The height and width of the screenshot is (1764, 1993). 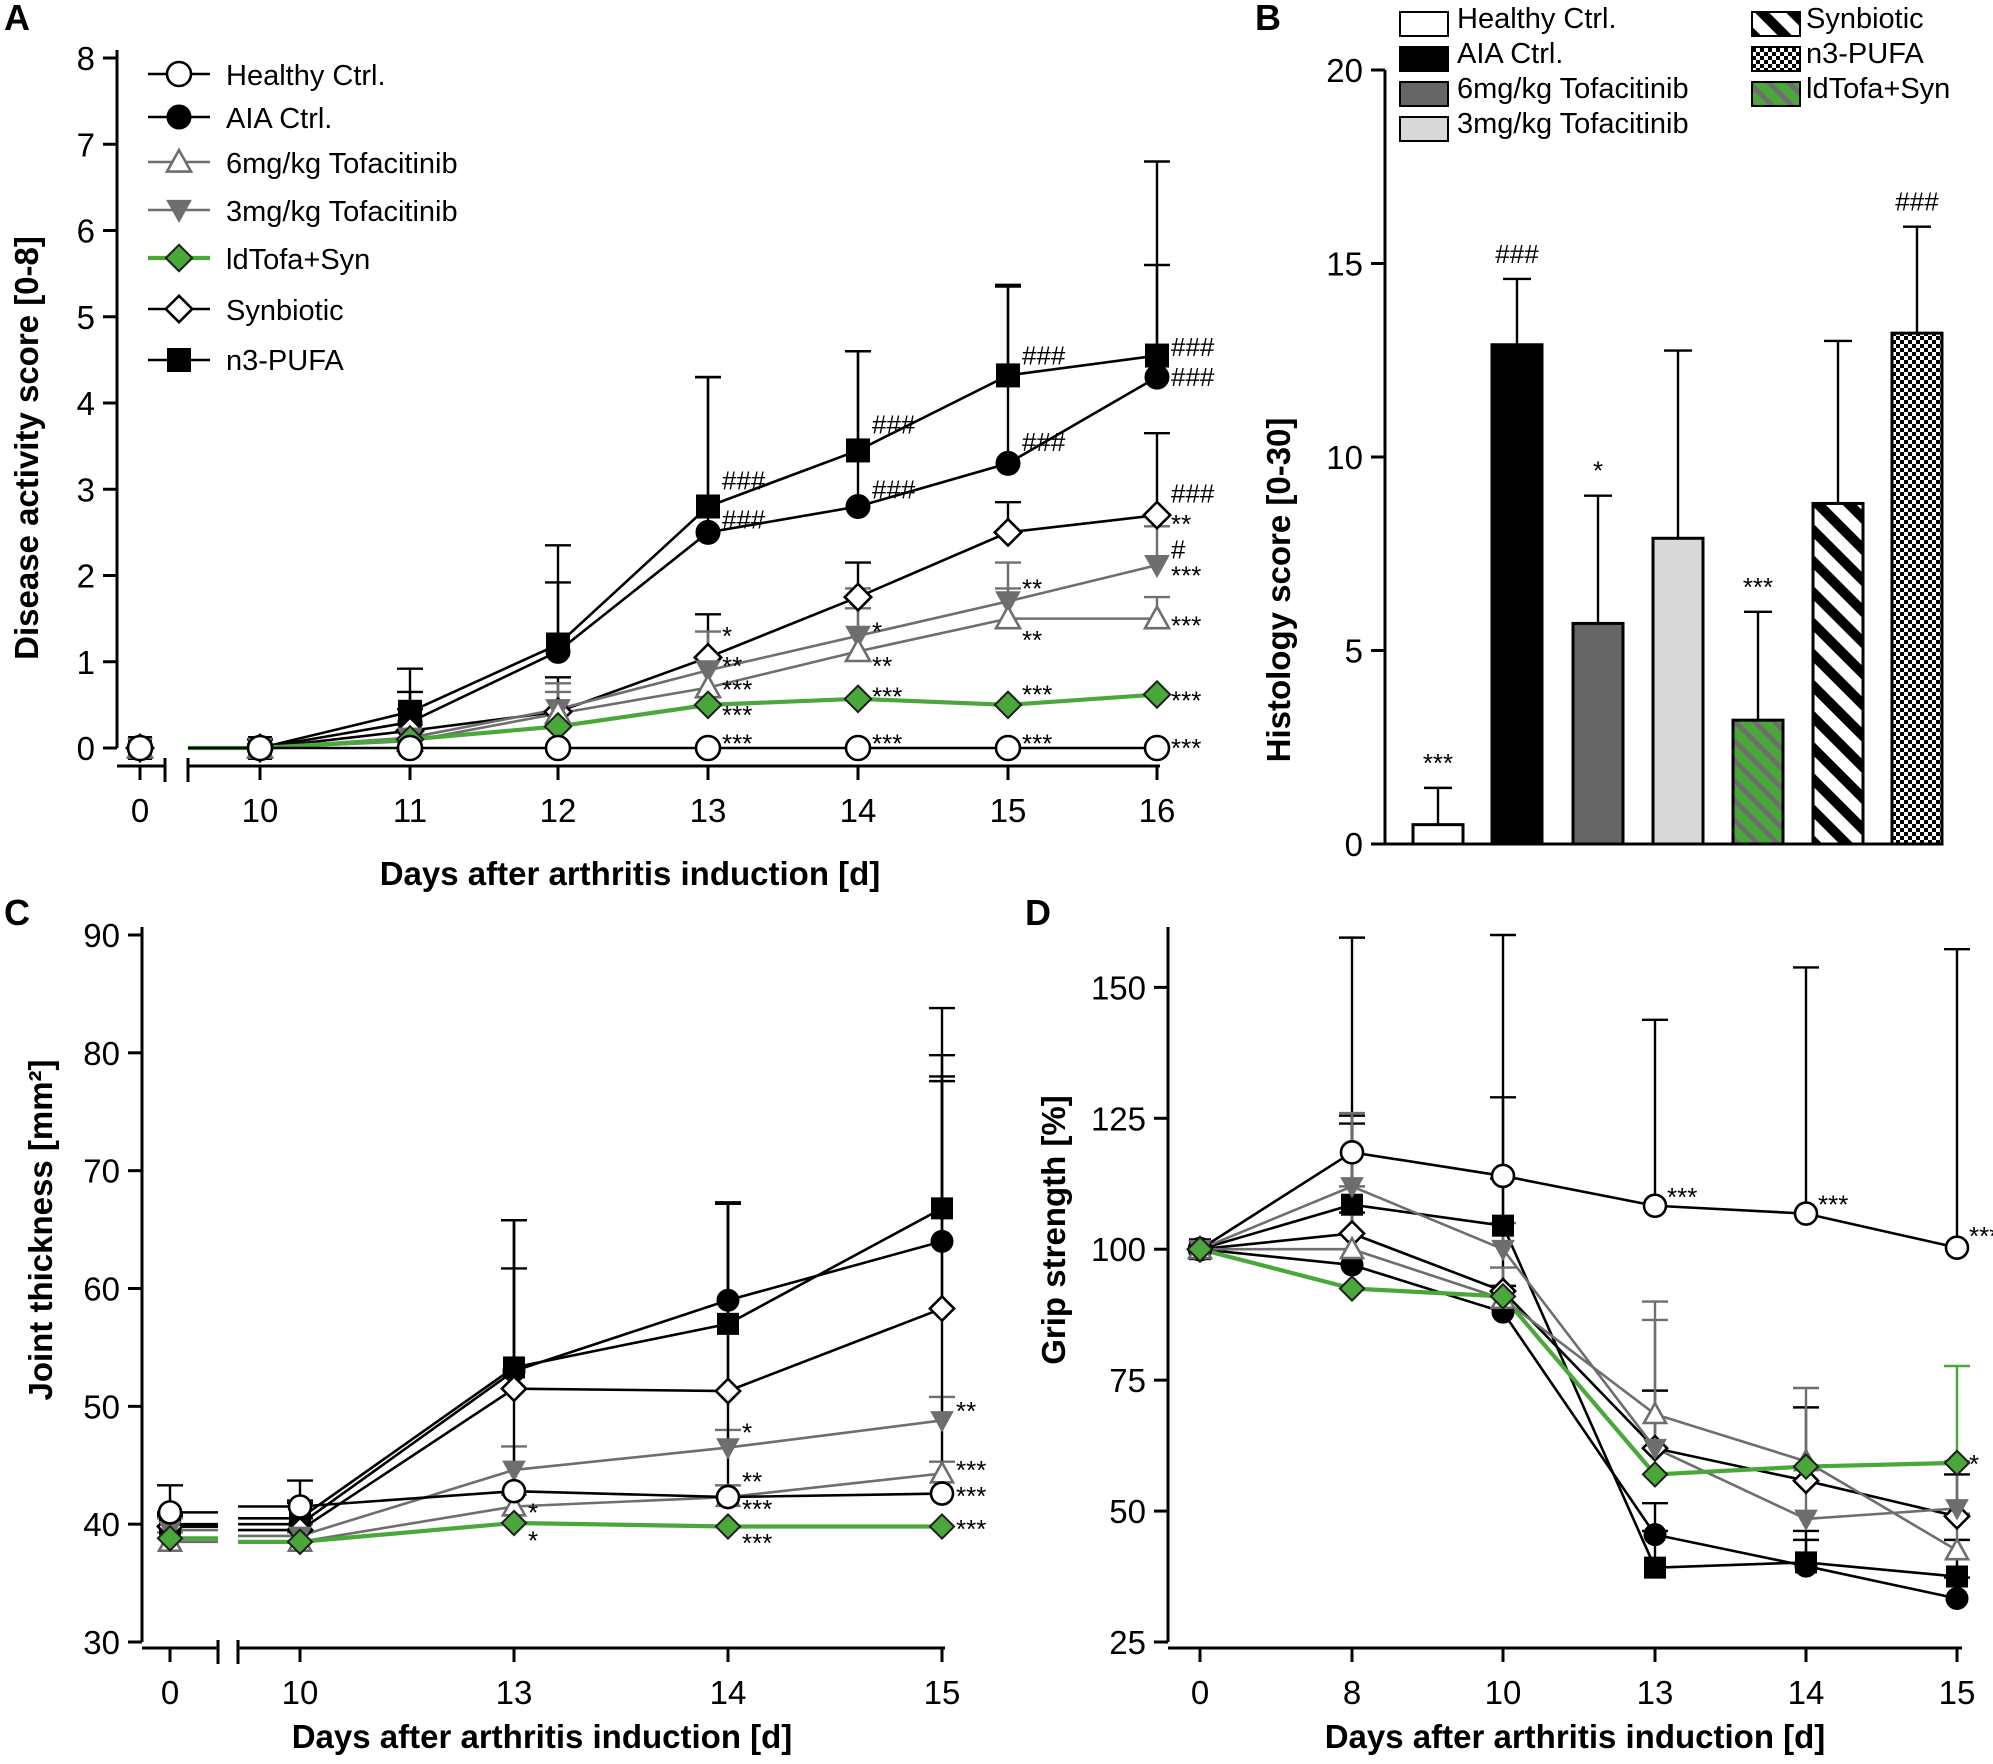 What do you see at coordinates (179, 258) in the screenshot?
I see `legend-marker-ld` at bounding box center [179, 258].